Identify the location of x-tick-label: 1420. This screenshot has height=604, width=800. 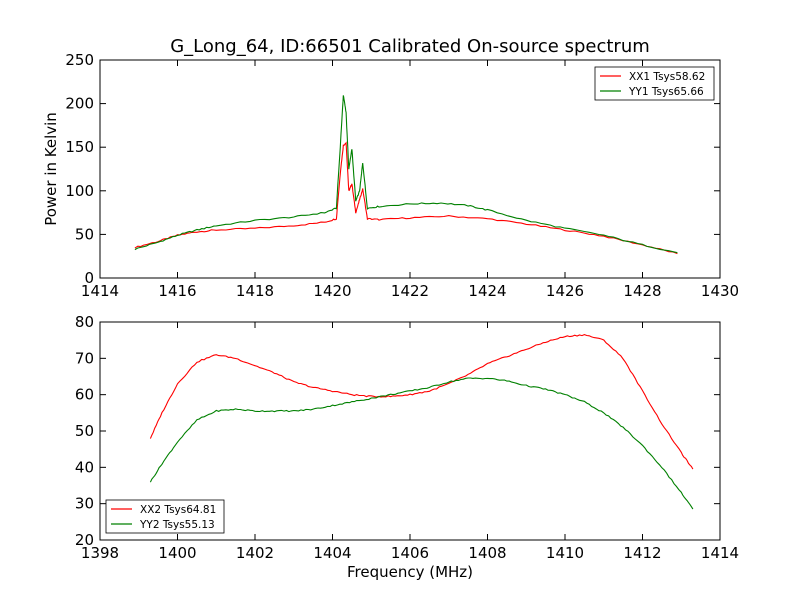
(332, 291).